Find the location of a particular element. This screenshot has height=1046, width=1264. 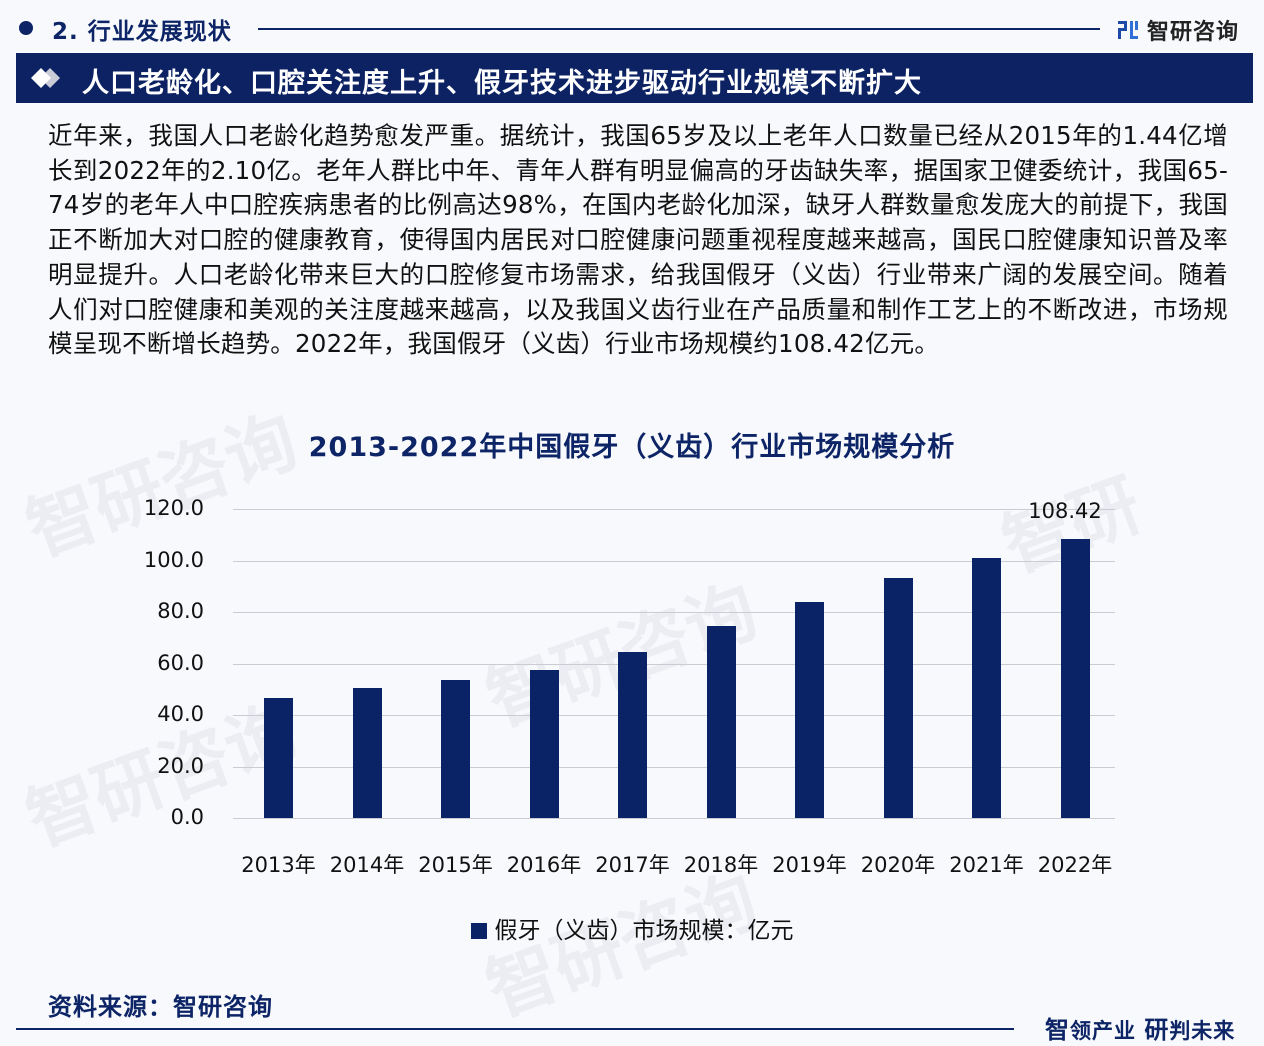

brand-logo: 智研咨询 is located at coordinates (1178, 30).